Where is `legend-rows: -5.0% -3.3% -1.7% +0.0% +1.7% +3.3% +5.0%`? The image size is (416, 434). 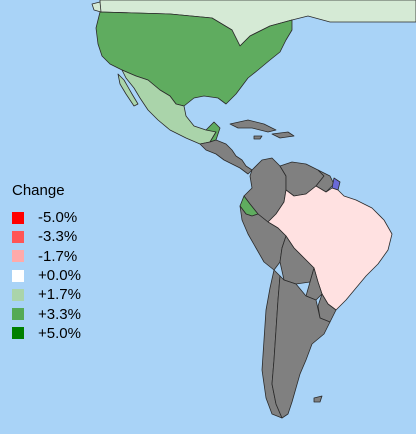
legend-rows: -5.0% -3.3% -1.7% +0.0% +1.7% +3.3% +5.0% is located at coordinates (46, 275).